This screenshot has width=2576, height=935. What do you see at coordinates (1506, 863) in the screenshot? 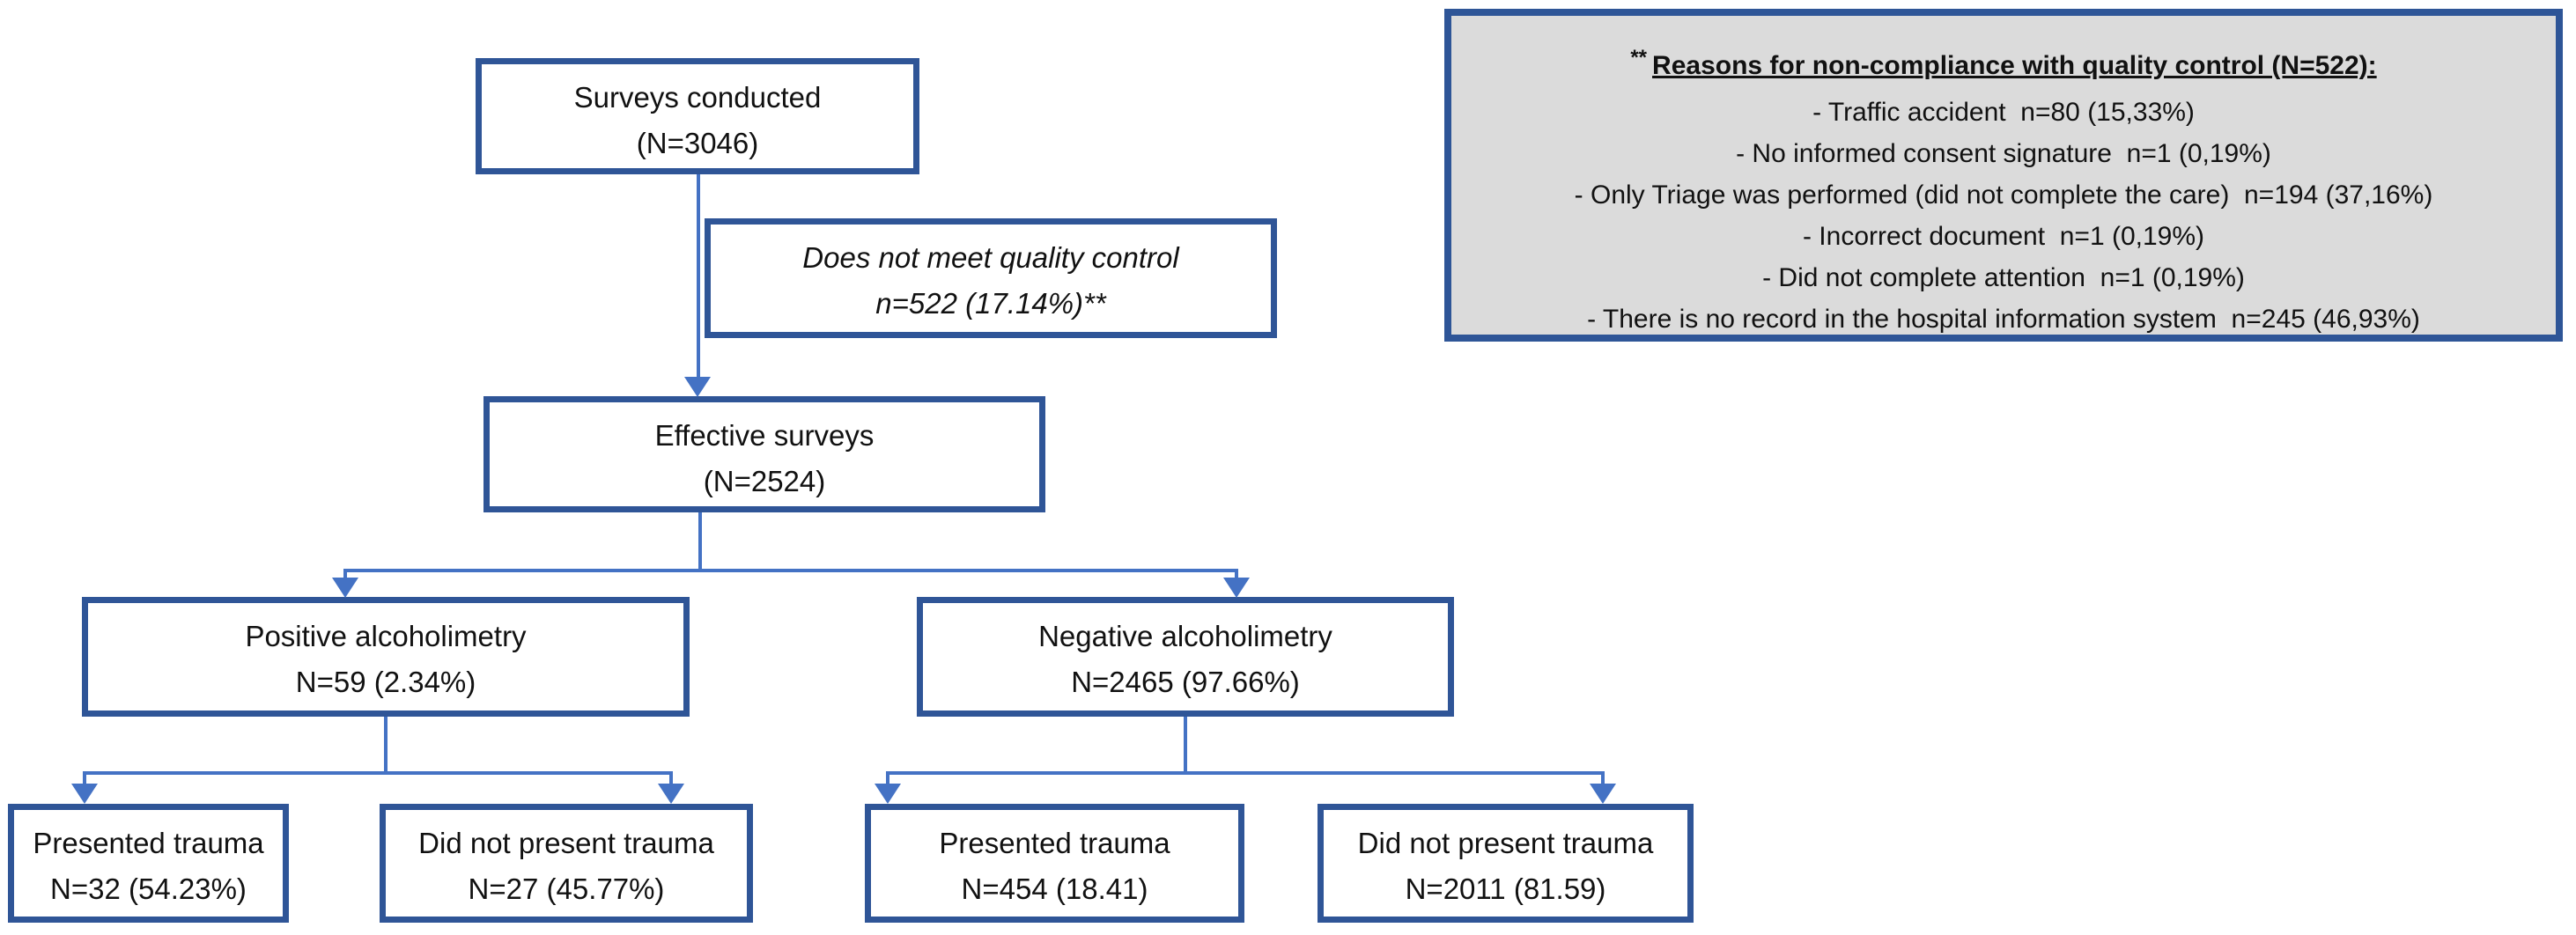
I see `node-negative-no-trauma: Did not present trauma N=2011 (81.59)` at bounding box center [1506, 863].